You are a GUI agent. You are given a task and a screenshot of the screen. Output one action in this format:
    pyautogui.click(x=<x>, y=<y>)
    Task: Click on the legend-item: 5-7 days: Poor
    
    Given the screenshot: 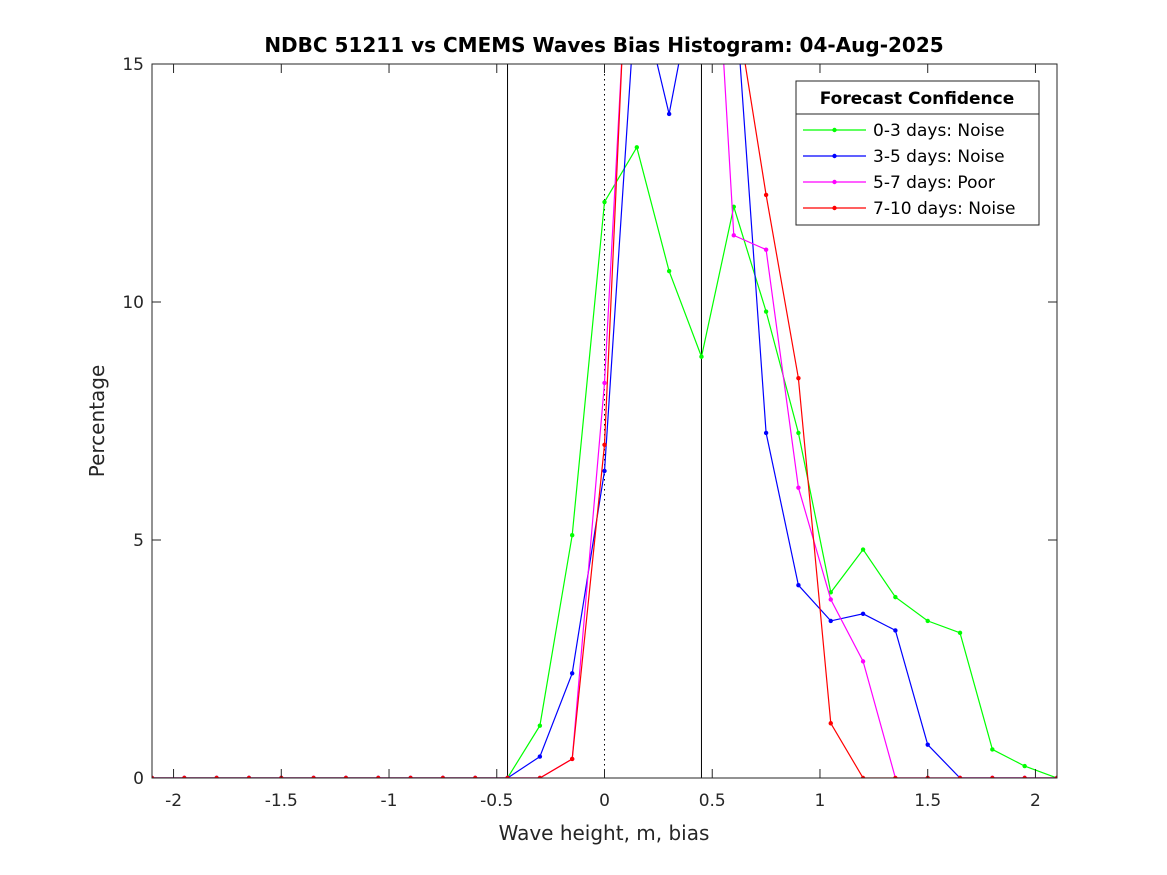 What is the action you would take?
    pyautogui.click(x=899, y=183)
    